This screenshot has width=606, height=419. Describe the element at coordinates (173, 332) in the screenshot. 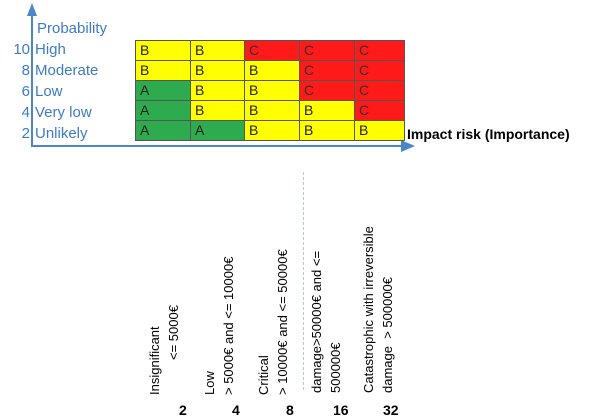

I see `impact-desc-line2: <= 5000€` at that location.